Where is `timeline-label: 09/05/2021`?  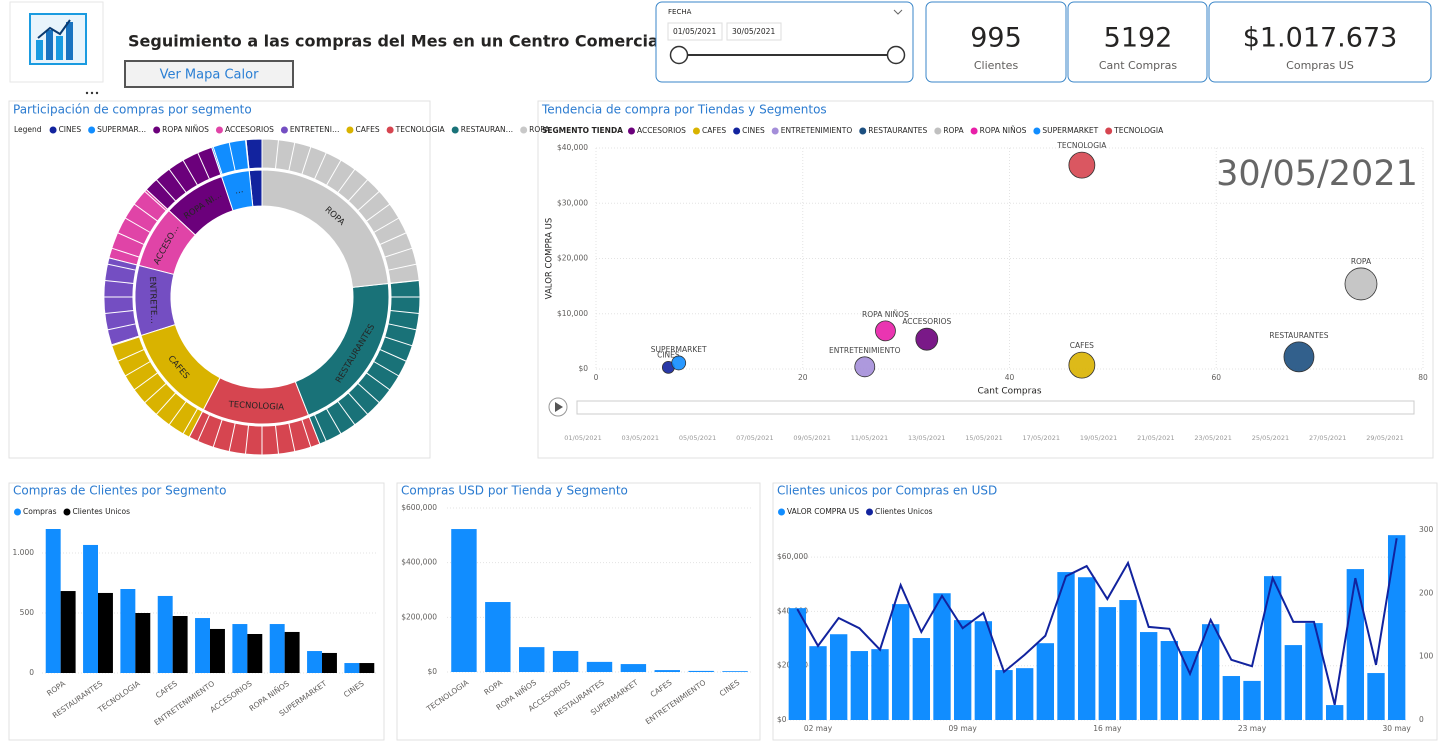
timeline-label: 09/05/2021 is located at coordinates (811, 438).